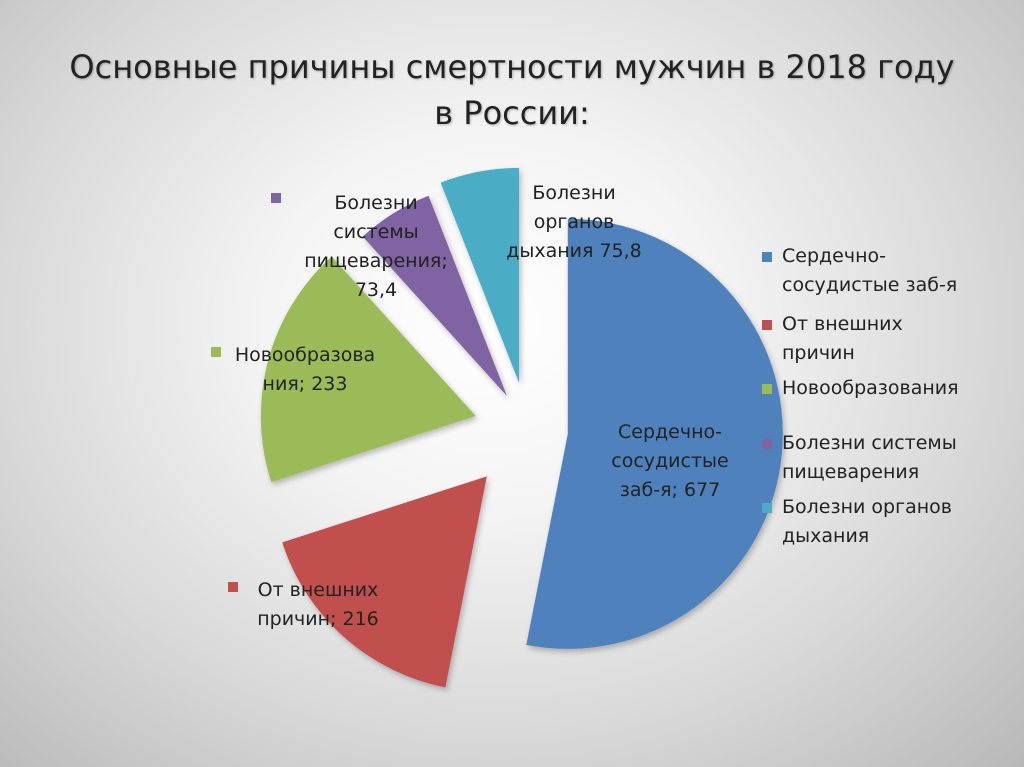 The height and width of the screenshot is (767, 1024). I want to click on data-label-1: От внешних причин; 216, so click(318, 604).